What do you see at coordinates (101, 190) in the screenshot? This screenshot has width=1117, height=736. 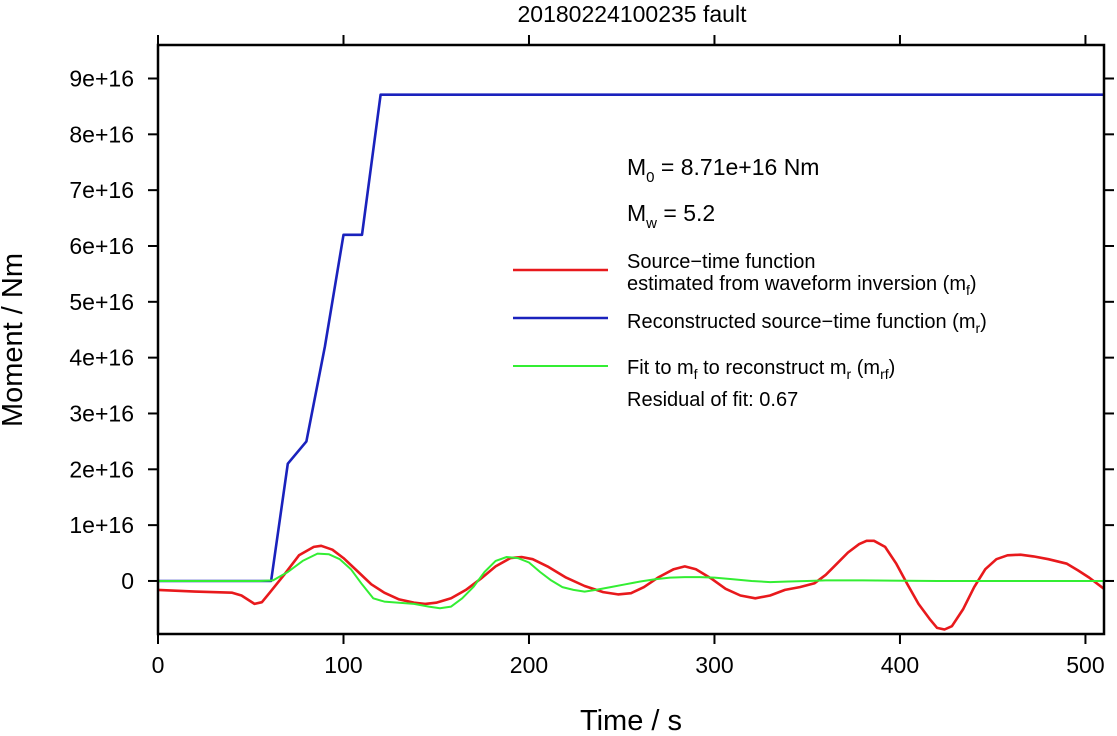 I see `y-tick-label: 7e+16` at bounding box center [101, 190].